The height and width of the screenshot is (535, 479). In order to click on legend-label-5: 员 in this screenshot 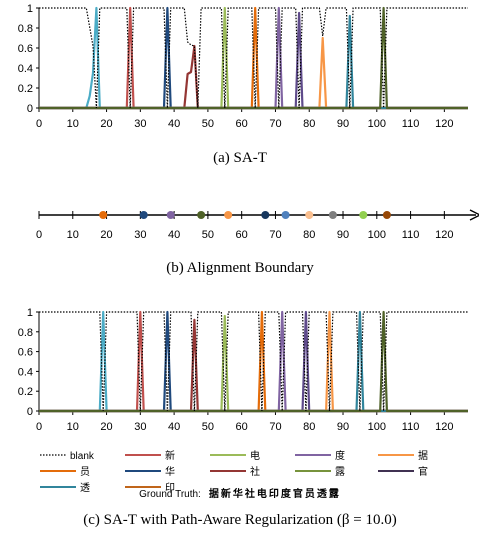, I will do `click(85, 472)`.